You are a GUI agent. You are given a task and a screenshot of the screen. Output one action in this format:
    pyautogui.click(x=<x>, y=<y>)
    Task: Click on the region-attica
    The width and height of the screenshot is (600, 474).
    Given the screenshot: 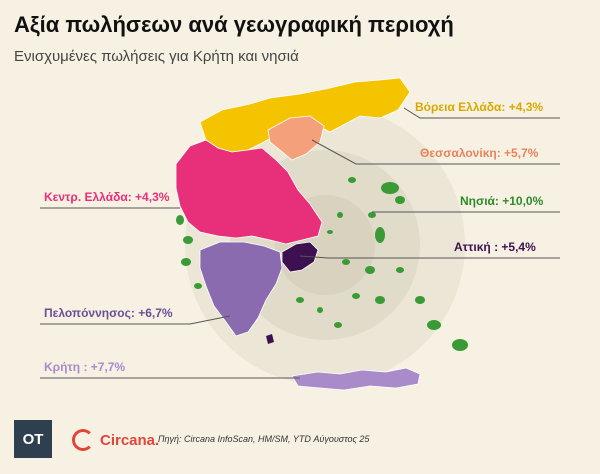 What is the action you would take?
    pyautogui.click(x=300, y=257)
    